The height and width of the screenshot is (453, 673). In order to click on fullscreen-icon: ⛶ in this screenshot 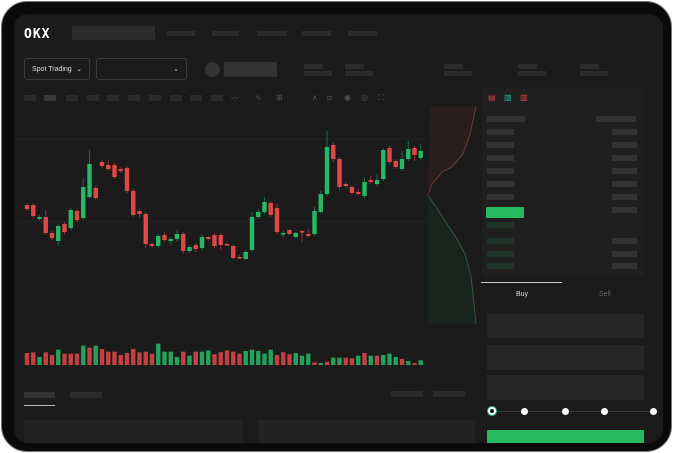, I will do `click(381, 97)`.